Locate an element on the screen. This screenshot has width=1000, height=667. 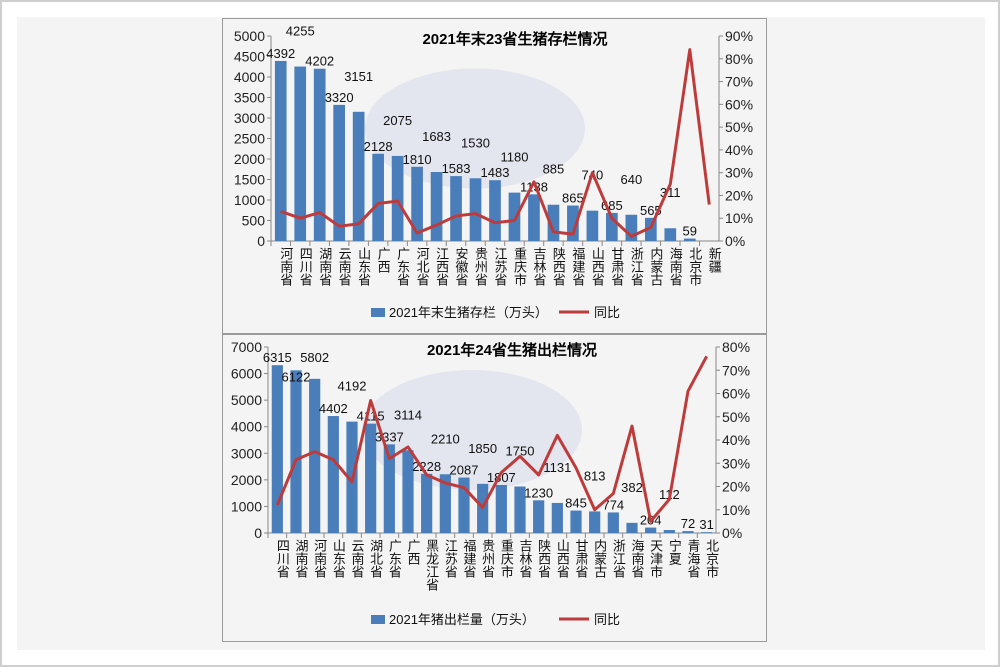
data-label: 4202 is located at coordinates (319, 61).